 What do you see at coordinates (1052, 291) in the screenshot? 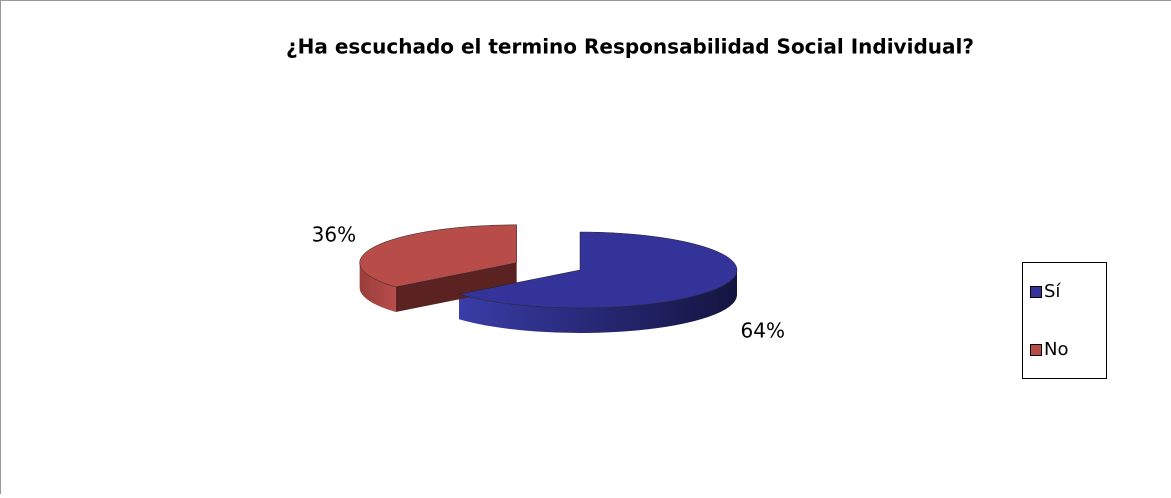
I see `legend-label: Sí` at bounding box center [1052, 291].